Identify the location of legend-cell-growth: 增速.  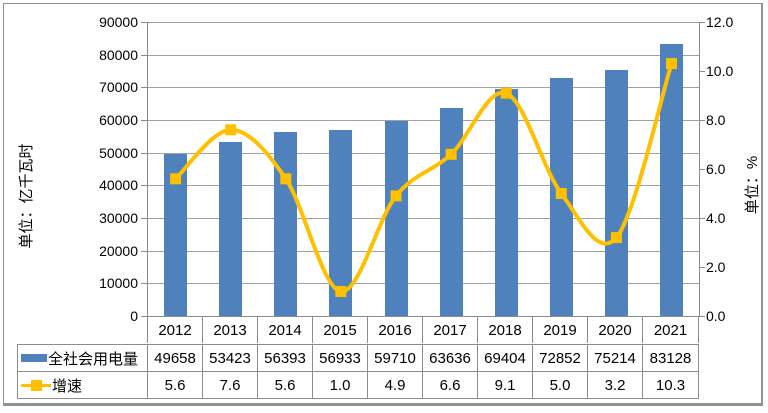
(82, 385).